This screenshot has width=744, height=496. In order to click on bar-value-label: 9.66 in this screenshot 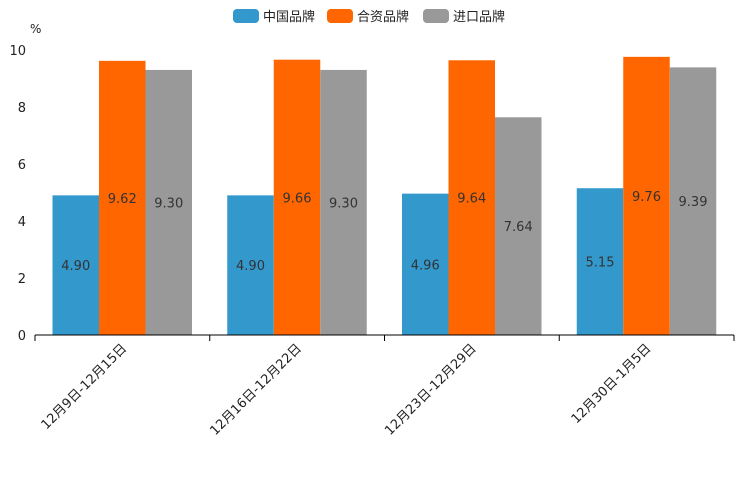, I will do `click(297, 198)`.